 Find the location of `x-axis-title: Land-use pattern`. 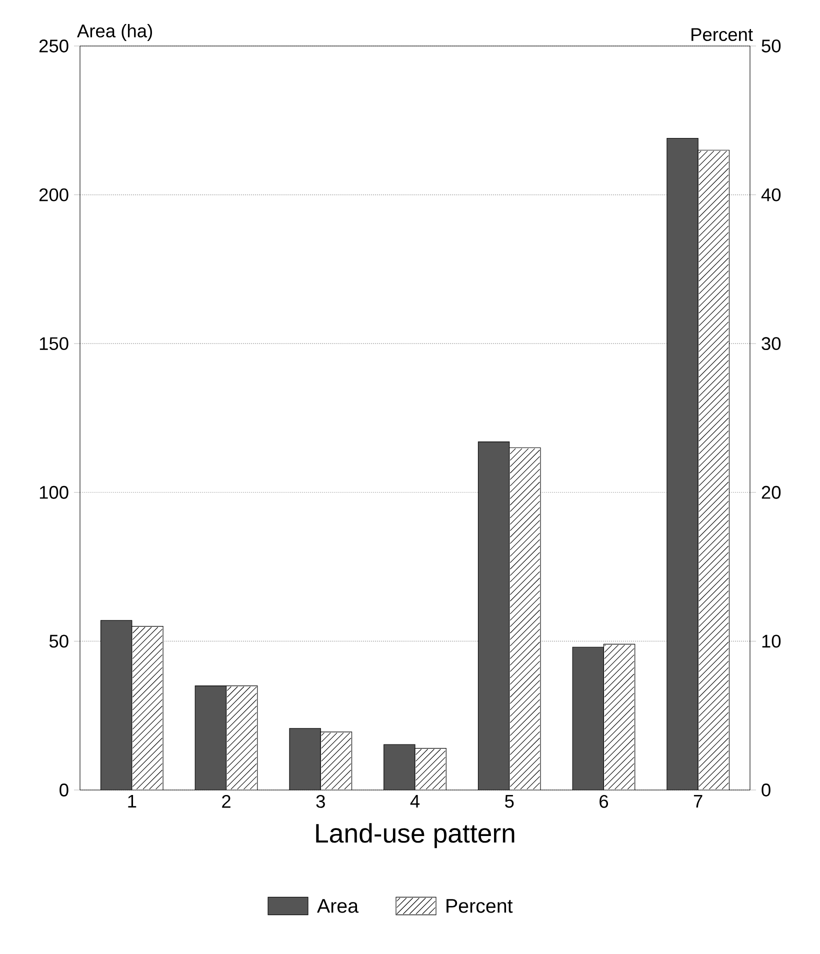

x-axis-title: Land-use pattern is located at coordinates (415, 835).